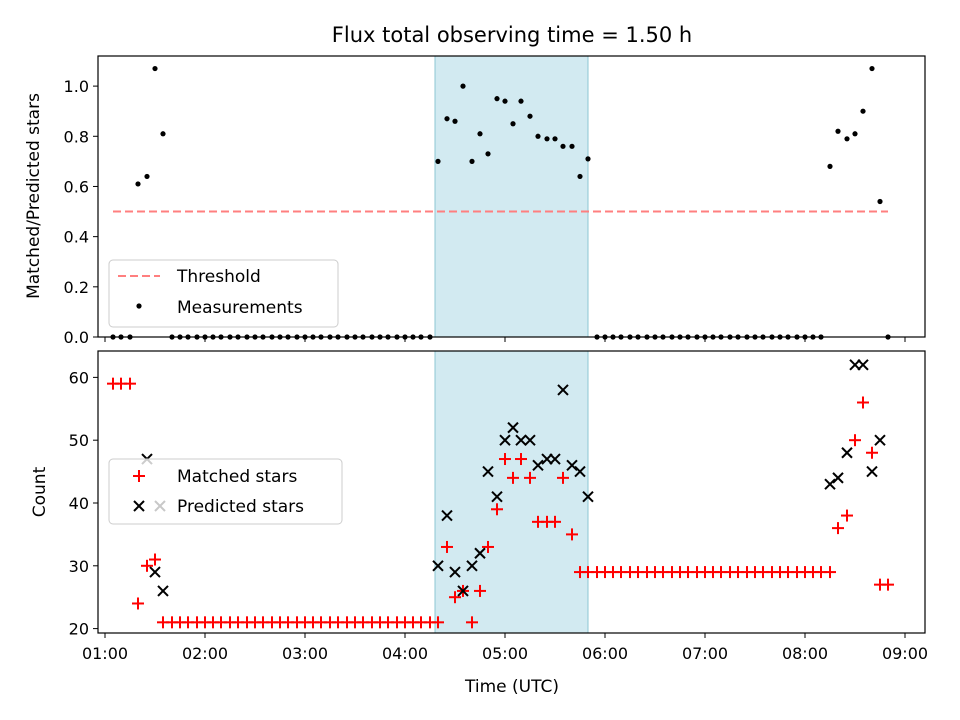 The height and width of the screenshot is (720, 960). What do you see at coordinates (76, 287) in the screenshot?
I see `top-ytick-label: 0.2` at bounding box center [76, 287].